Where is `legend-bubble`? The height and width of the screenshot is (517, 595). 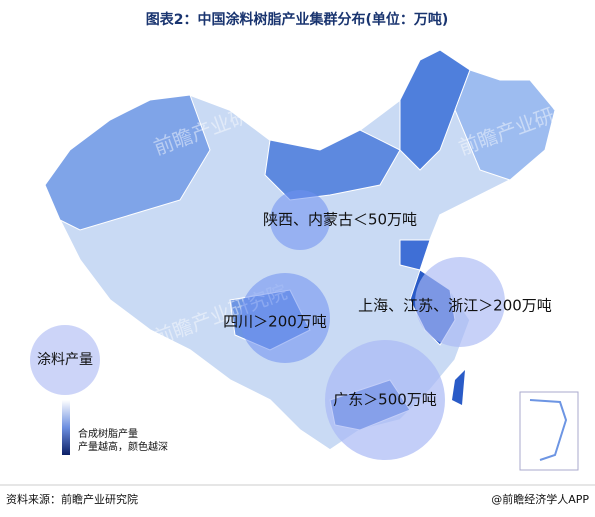 legend-bubble is located at coordinates (65, 360).